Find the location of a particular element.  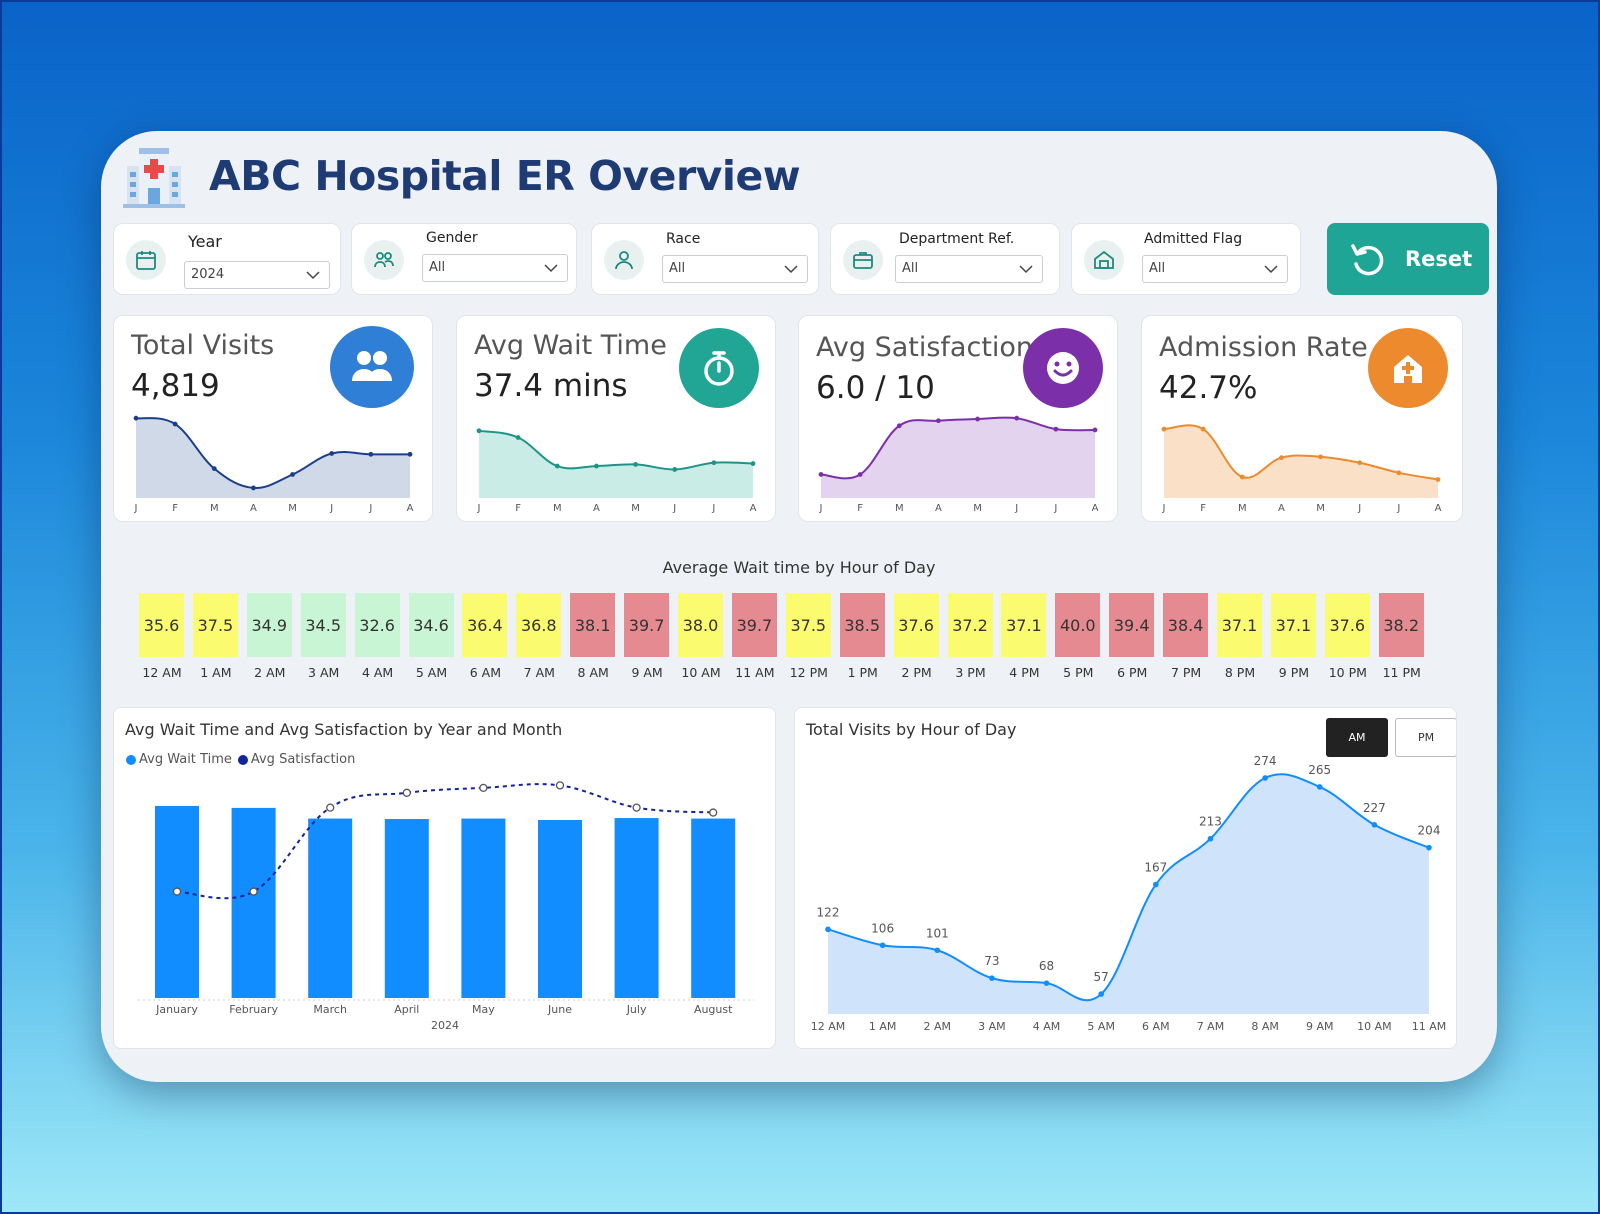

briefcase-icon is located at coordinates (863, 260).